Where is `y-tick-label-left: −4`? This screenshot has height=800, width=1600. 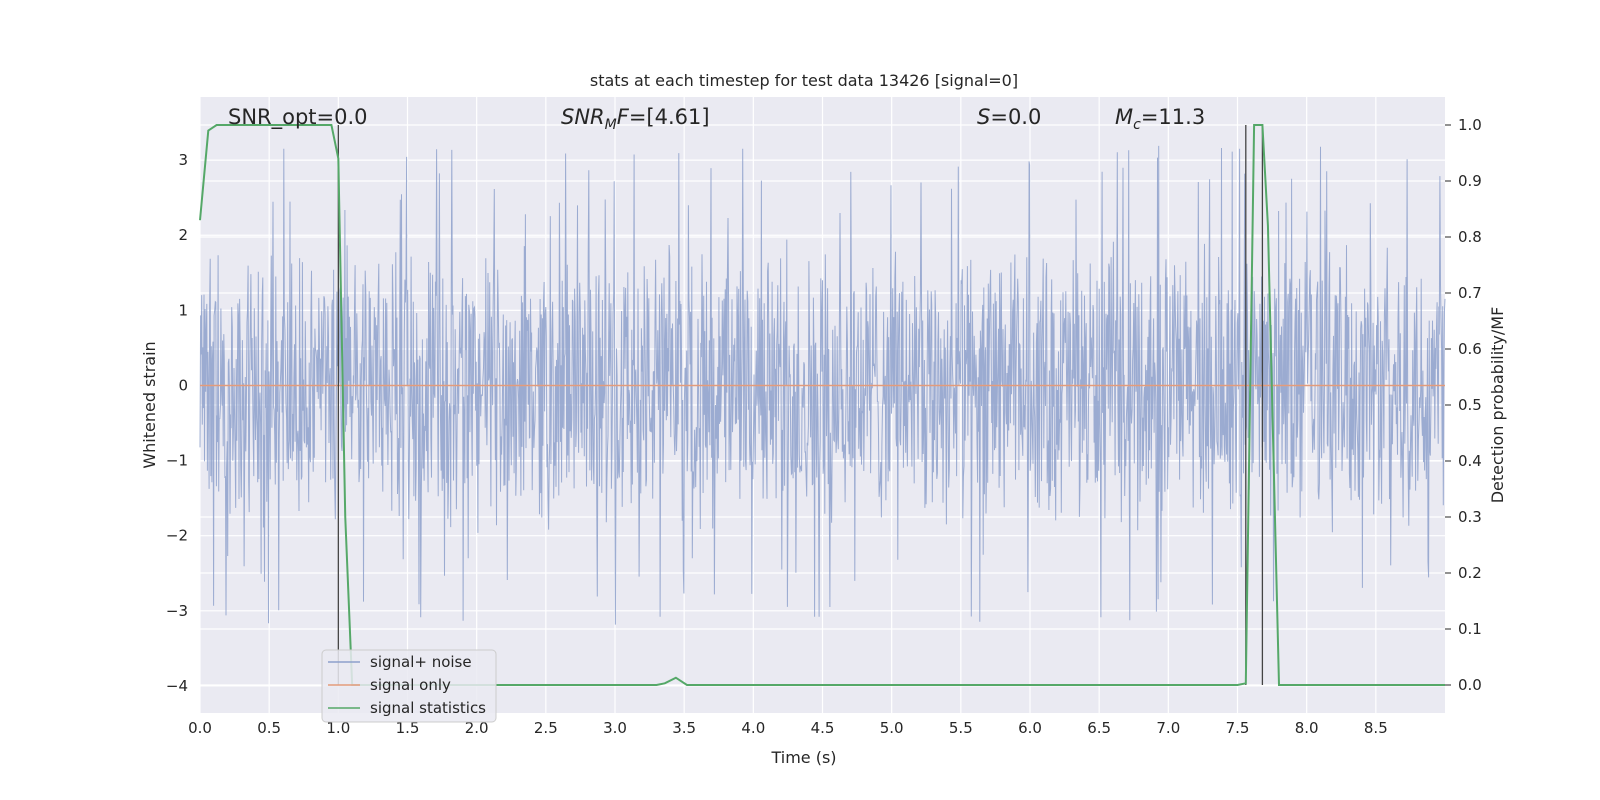 y-tick-label-left: −4 is located at coordinates (177, 686).